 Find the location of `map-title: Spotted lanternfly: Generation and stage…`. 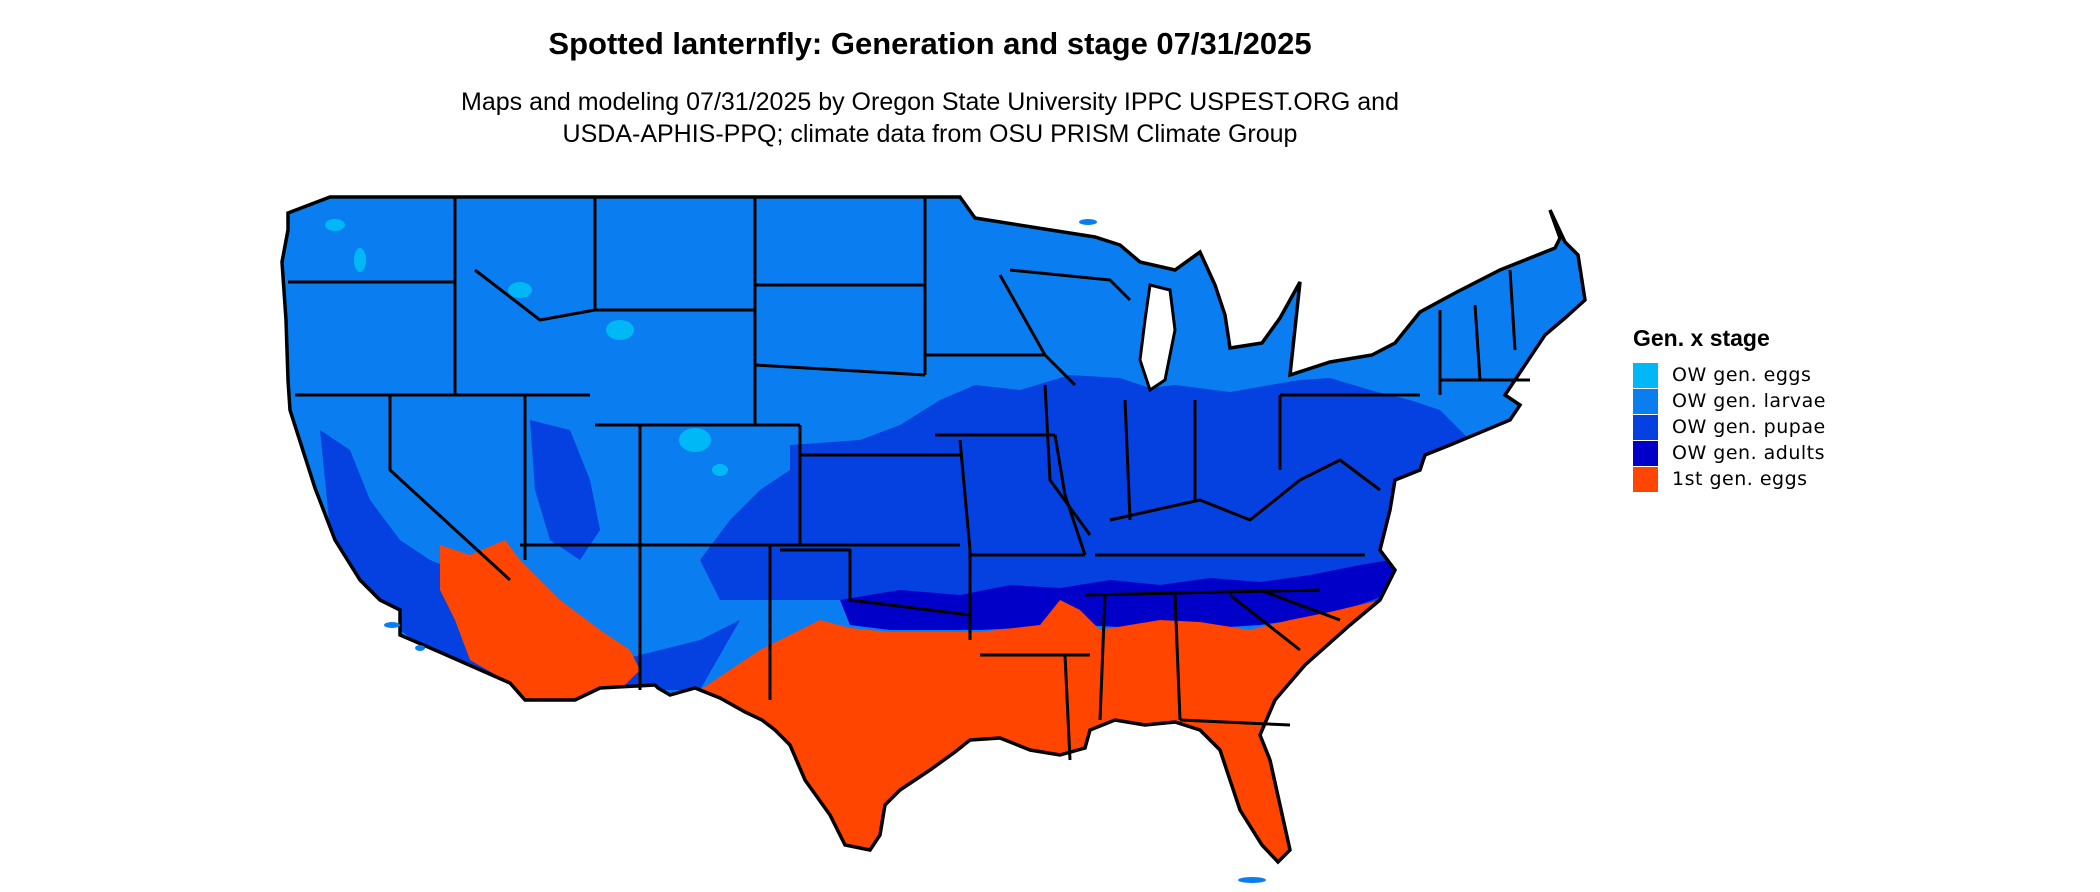

map-title: Spotted lanternfly: Generation and stage… is located at coordinates (930, 43).